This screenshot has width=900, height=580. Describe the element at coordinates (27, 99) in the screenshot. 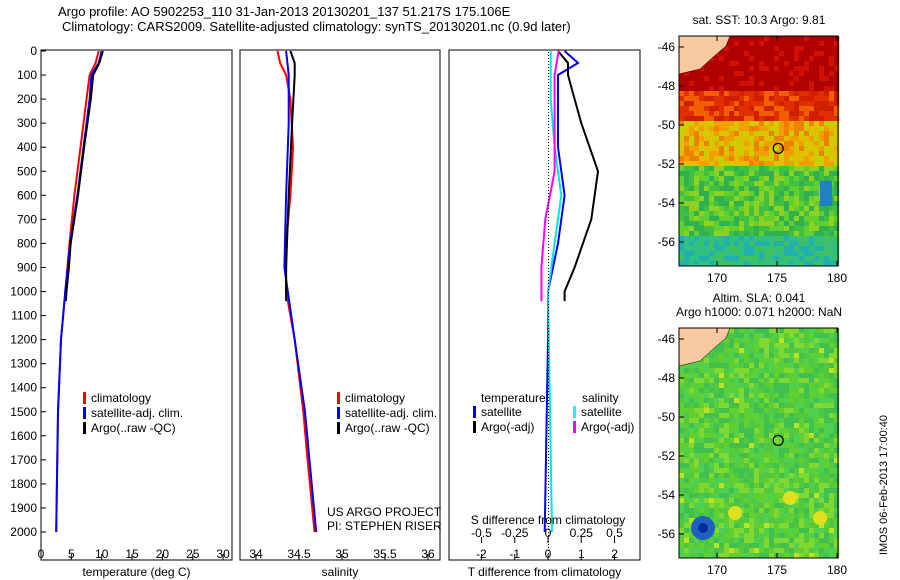

I see `y-tick-label: 200` at that location.